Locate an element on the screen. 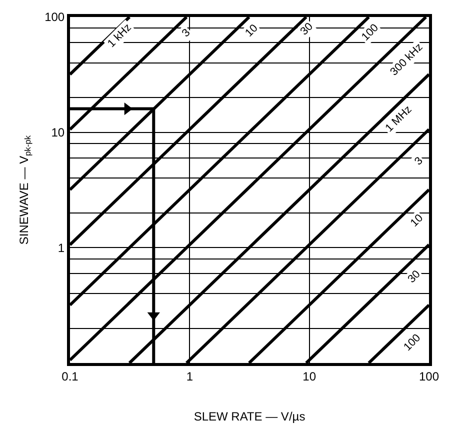 The width and height of the screenshot is (449, 432). y-tick-label: 100 is located at coordinates (54, 17).